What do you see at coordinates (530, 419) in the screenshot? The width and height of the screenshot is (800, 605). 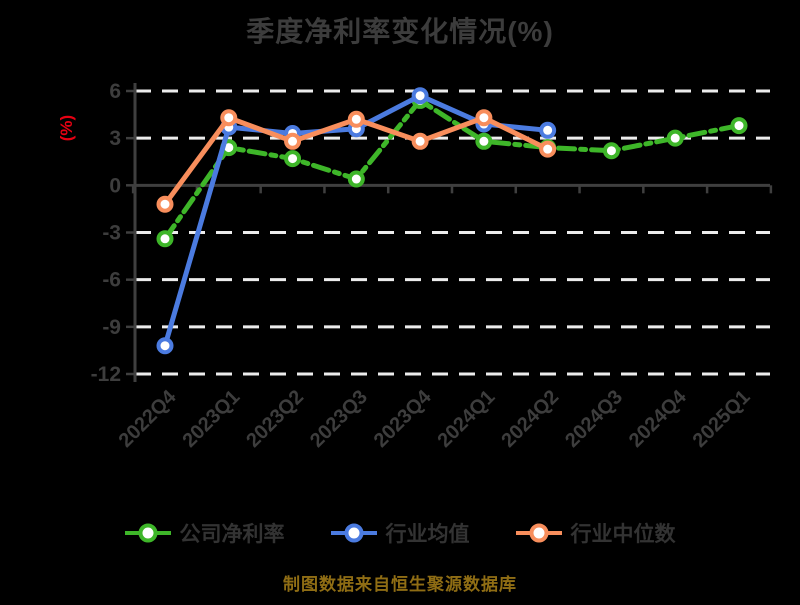 I see `x-tick-label: 2024Q2` at bounding box center [530, 419].